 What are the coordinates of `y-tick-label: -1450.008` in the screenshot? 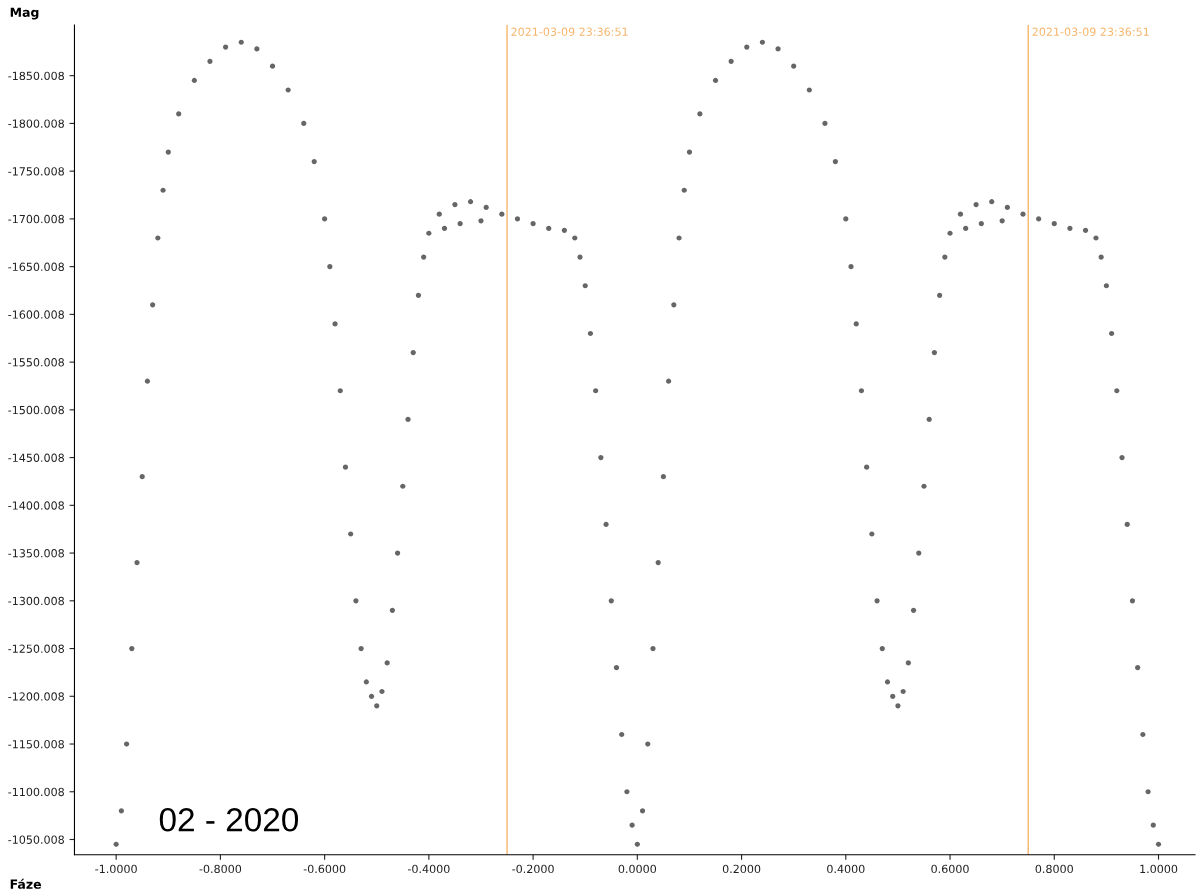 It's located at (36, 457).